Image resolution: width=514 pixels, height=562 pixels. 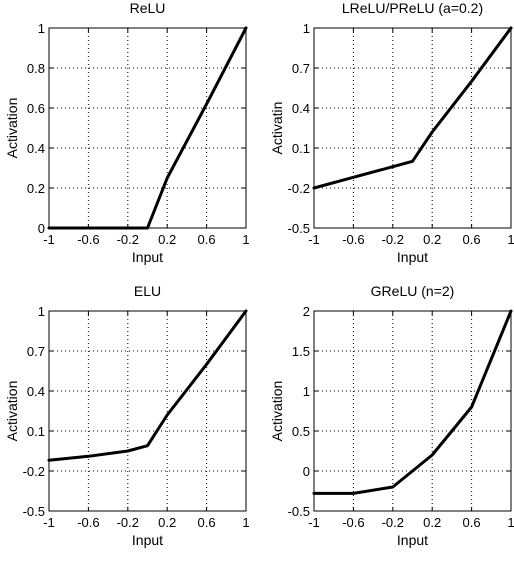 I want to click on y-axis-title: Activatin, so click(x=277, y=128).